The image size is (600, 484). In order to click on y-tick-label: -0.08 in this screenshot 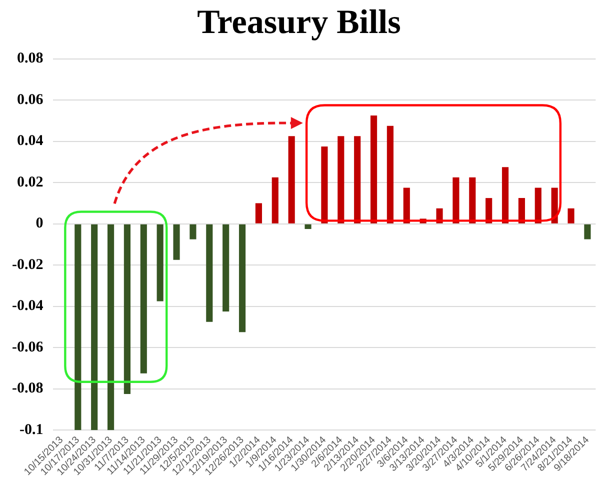, I will do `click(28, 388)`.